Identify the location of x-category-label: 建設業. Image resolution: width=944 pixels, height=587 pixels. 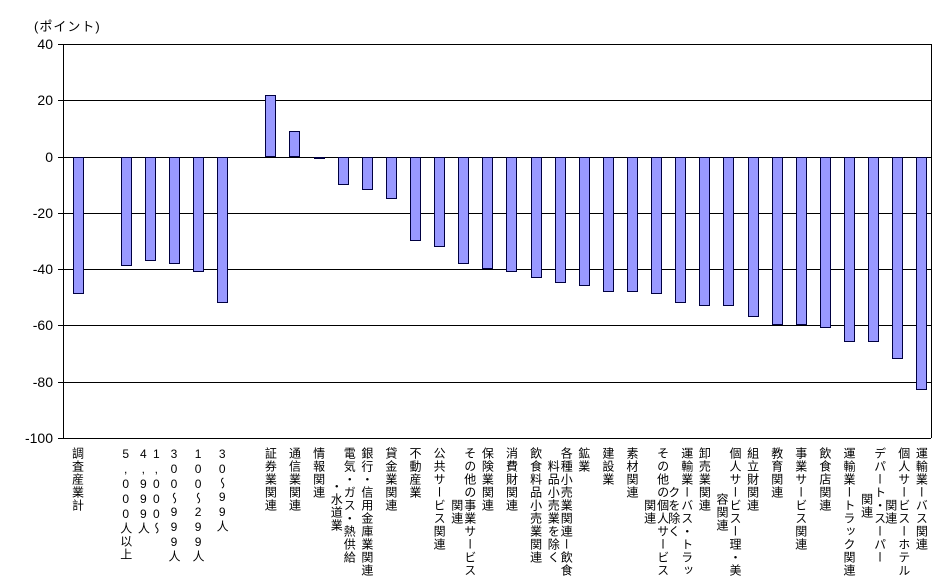
(607, 466).